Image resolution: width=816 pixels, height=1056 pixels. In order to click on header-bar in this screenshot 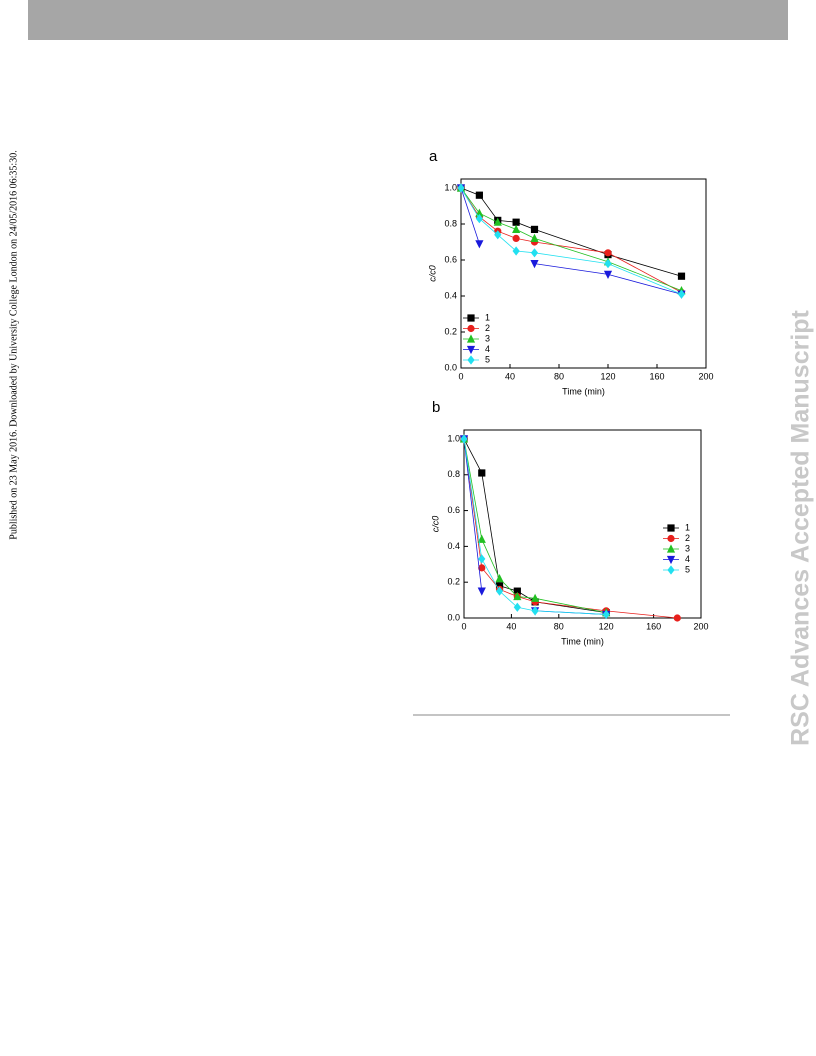, I will do `click(408, 20)`.